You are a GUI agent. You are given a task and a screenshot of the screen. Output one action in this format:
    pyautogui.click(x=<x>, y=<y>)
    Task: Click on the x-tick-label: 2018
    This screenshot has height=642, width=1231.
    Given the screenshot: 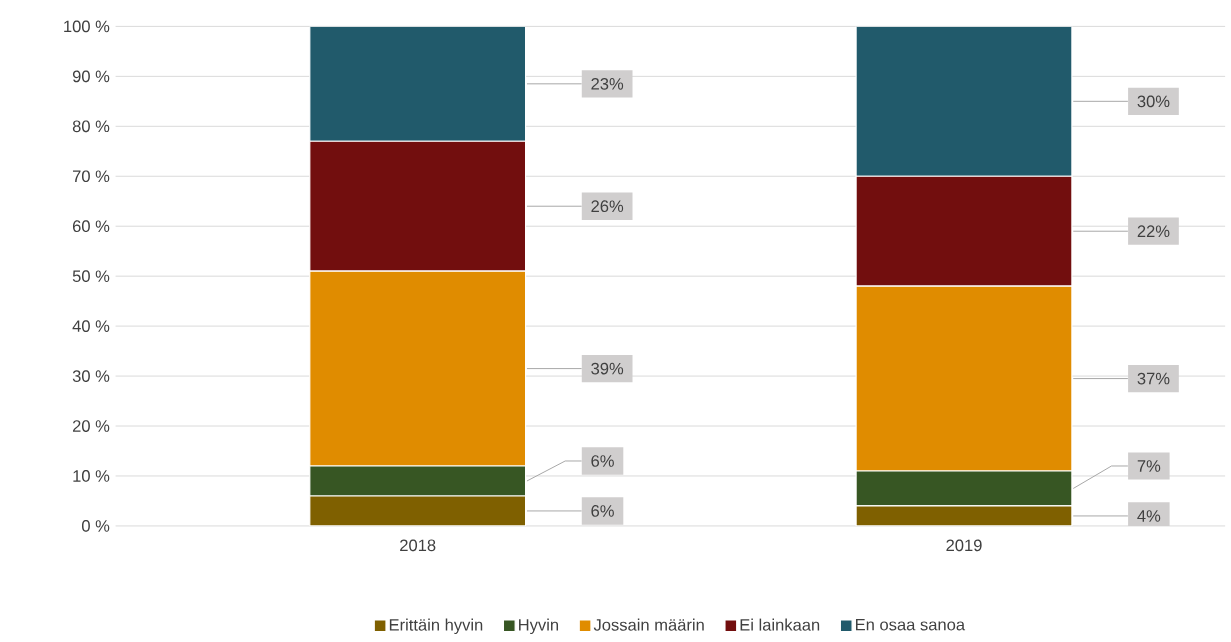 What is the action you would take?
    pyautogui.click(x=418, y=545)
    